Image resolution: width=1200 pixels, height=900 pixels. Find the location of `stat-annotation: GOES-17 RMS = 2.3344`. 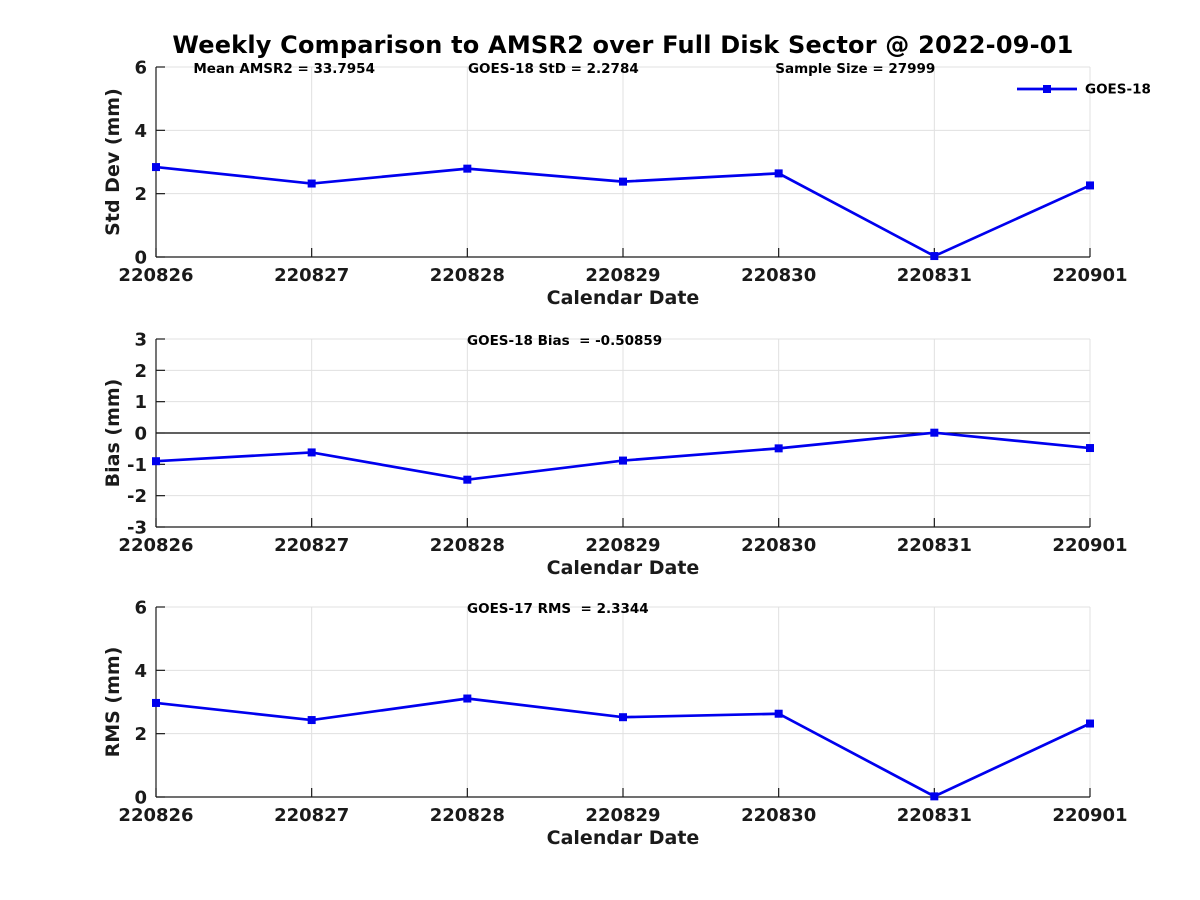

stat-annotation: GOES-17 RMS = 2.3344 is located at coordinates (558, 609).